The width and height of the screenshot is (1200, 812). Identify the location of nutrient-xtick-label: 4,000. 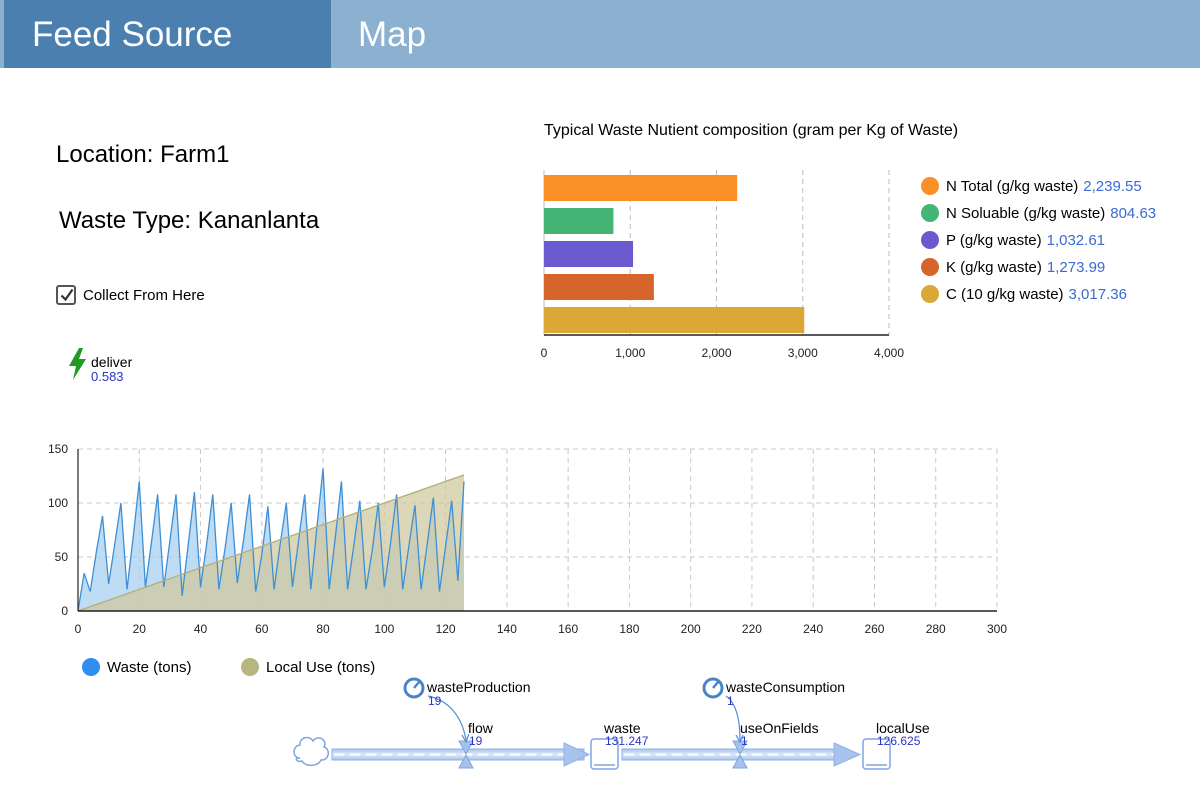
(889, 353).